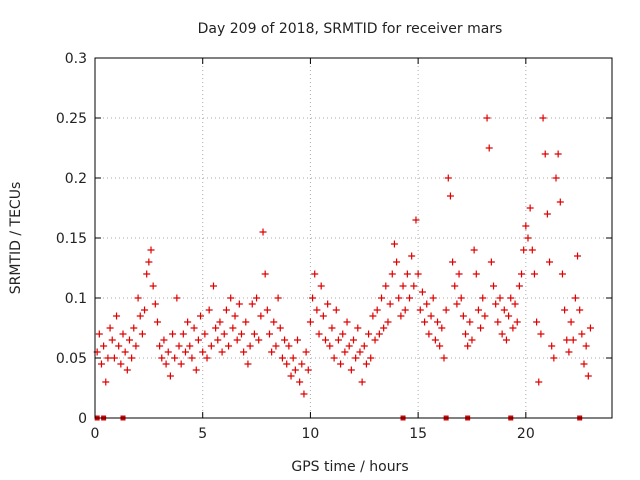 Image resolution: width=640 pixels, height=480 pixels. What do you see at coordinates (71, 239) in the screenshot?
I see `y-tick-label: 0.15` at bounding box center [71, 239].